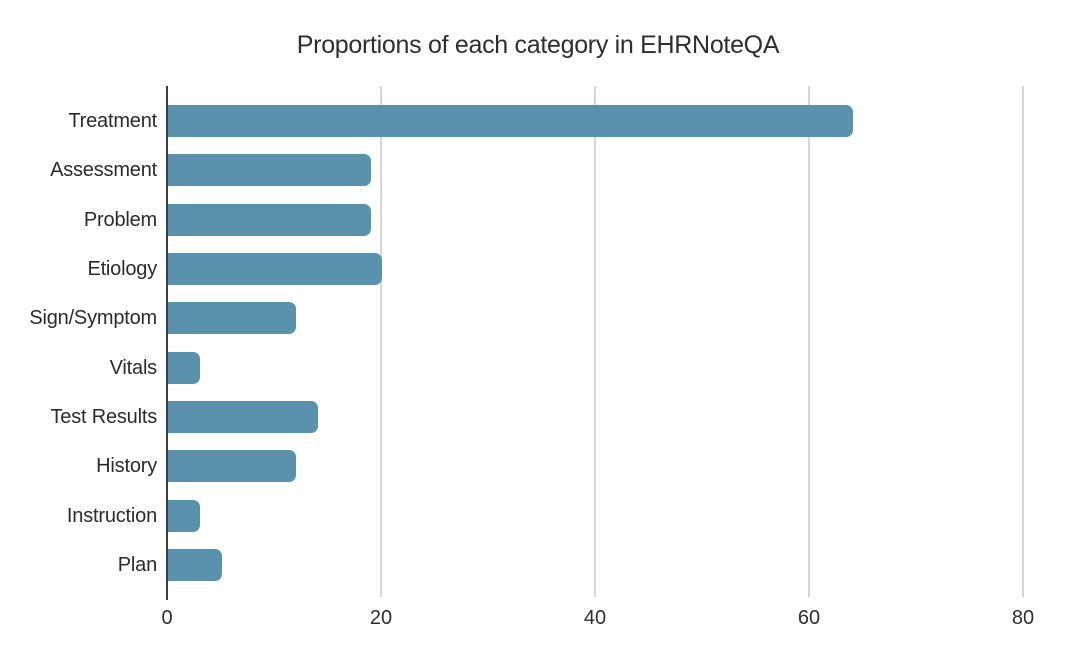 This screenshot has width=1076, height=668. Describe the element at coordinates (595, 618) in the screenshot. I see `x-tick-label: 40` at that location.